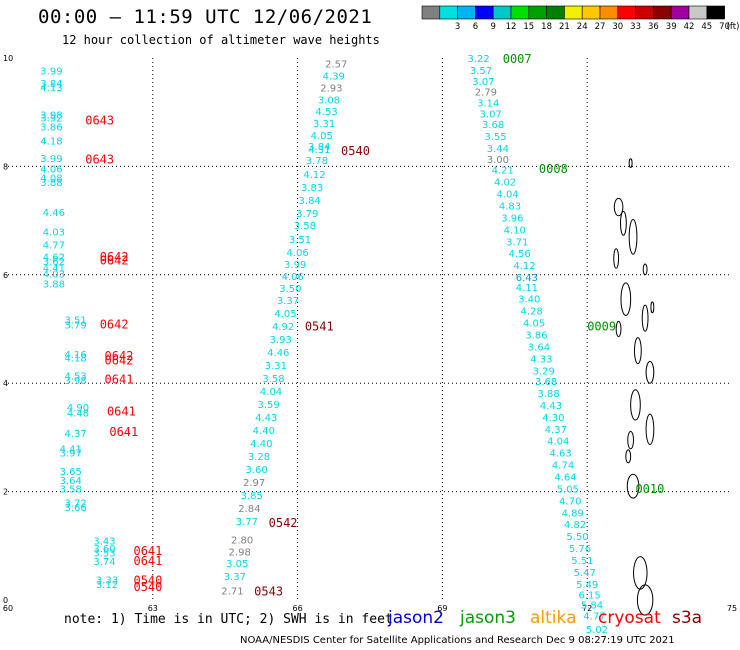 The image size is (740, 650). What do you see at coordinates (319, 326) in the screenshot?
I see `orbit-label: 0541` at bounding box center [319, 326].